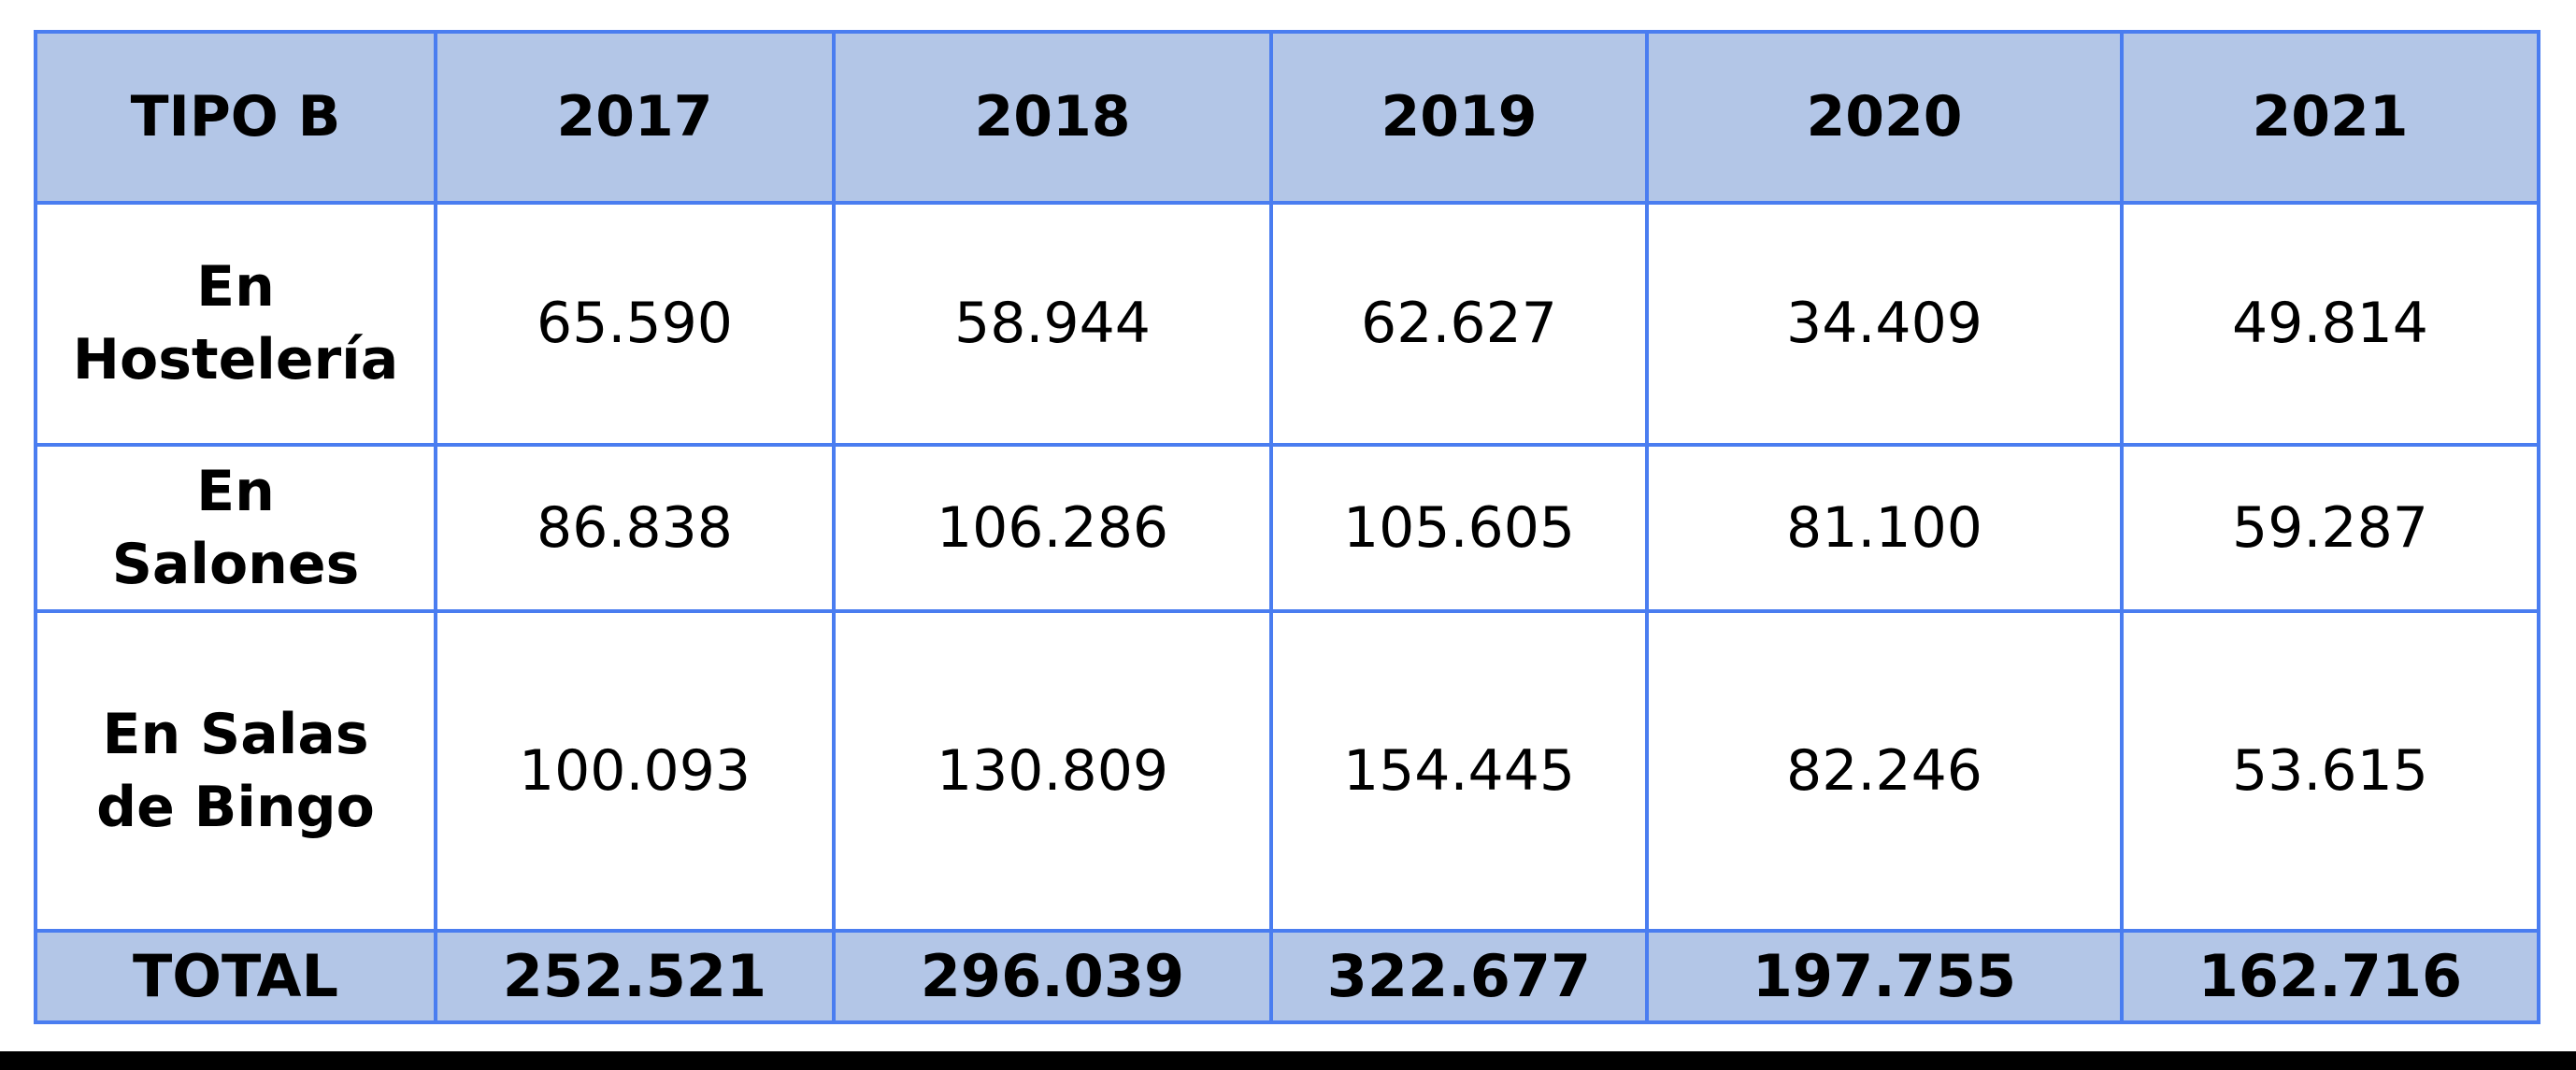  What do you see at coordinates (1884, 976) in the screenshot?
I see `total-value-cell: 197.755` at bounding box center [1884, 976].